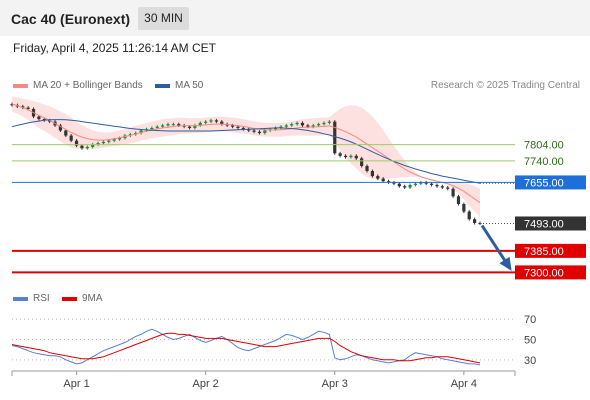 The image size is (590, 400). Describe the element at coordinates (163, 18) in the screenshot. I see `timeframe-badge: 30 MIN` at that location.